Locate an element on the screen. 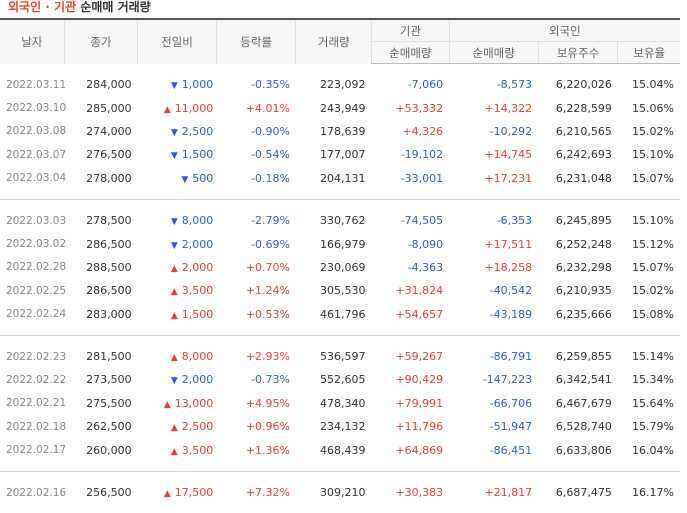  foreigner-net-cell: -40,542 is located at coordinates (493, 290).